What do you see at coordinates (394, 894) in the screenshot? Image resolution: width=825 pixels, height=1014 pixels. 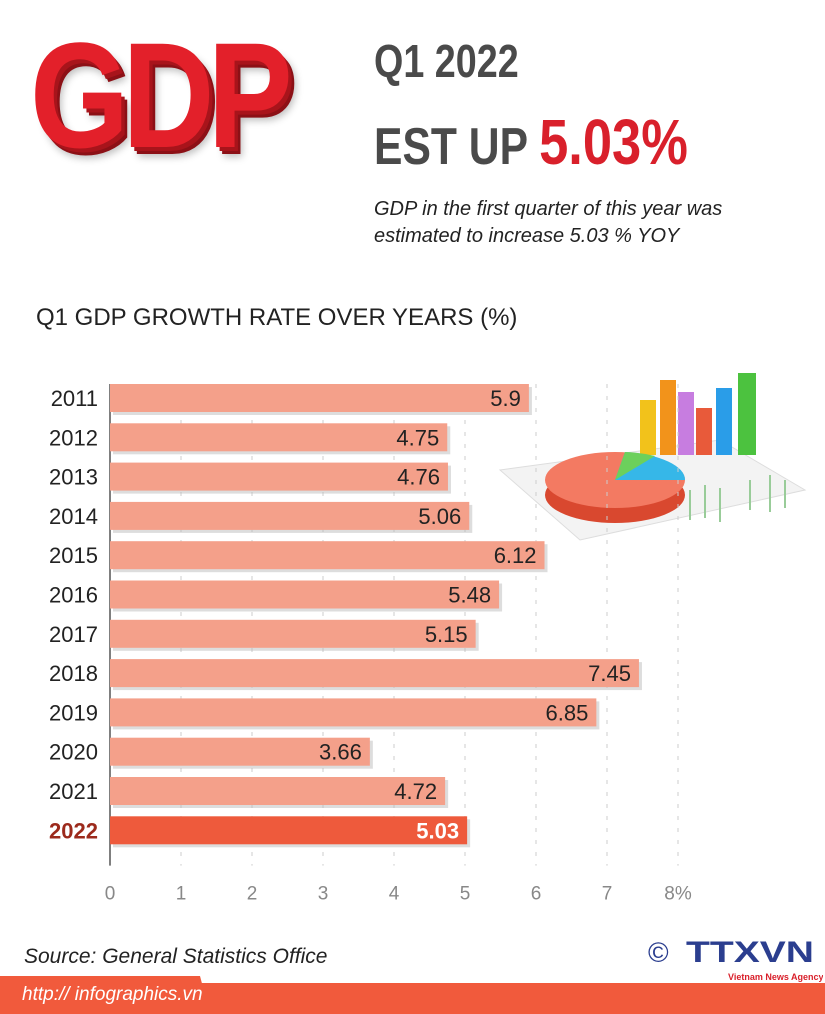 I see `x-tick-label: 4` at bounding box center [394, 894].